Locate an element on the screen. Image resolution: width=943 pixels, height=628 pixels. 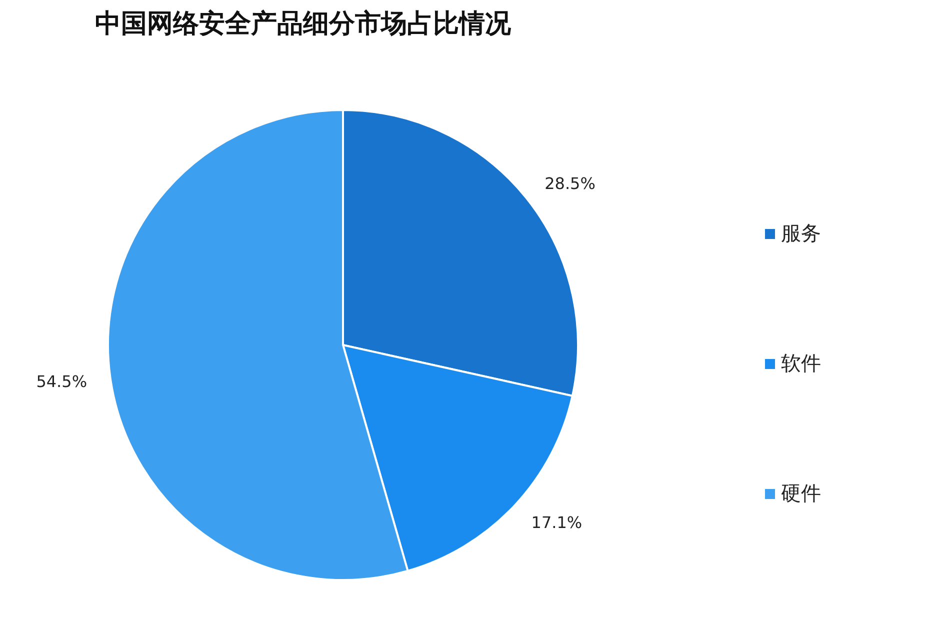
legend-label: 硬件 is located at coordinates (801, 493).